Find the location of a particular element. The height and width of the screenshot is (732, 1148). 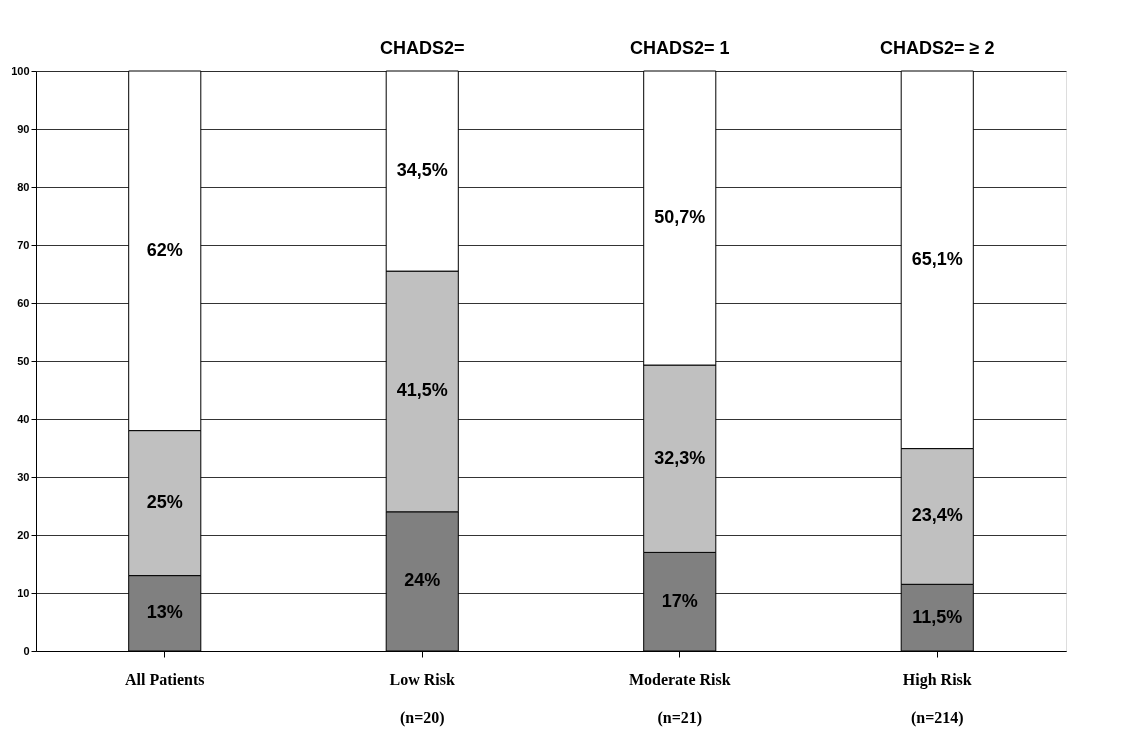

data-label: 65,1% is located at coordinates (937, 258).